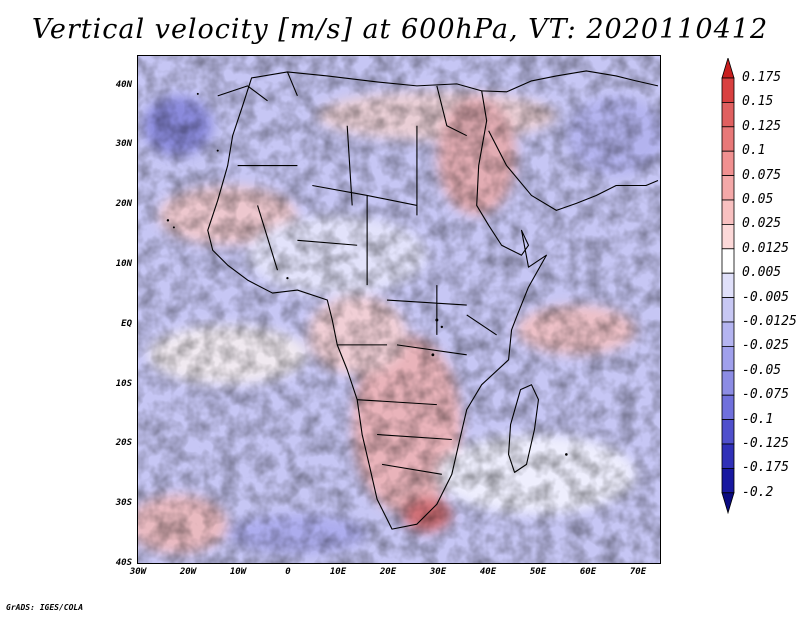  I want to click on colorbar-label: 0.125, so click(762, 126).